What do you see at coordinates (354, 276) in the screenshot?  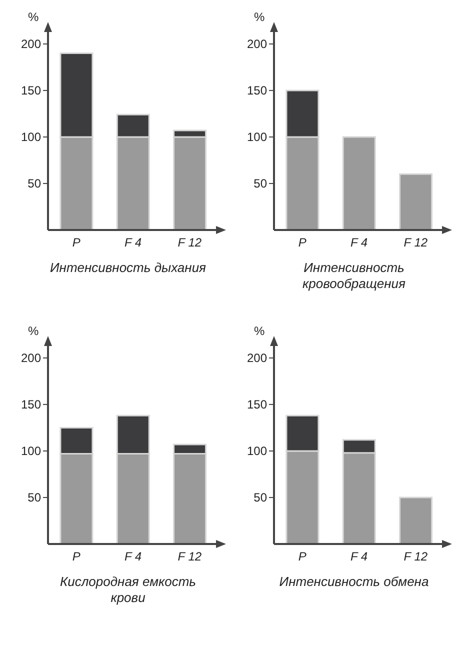 I see `x-axis-title: Интенсивность кровообращения` at bounding box center [354, 276].